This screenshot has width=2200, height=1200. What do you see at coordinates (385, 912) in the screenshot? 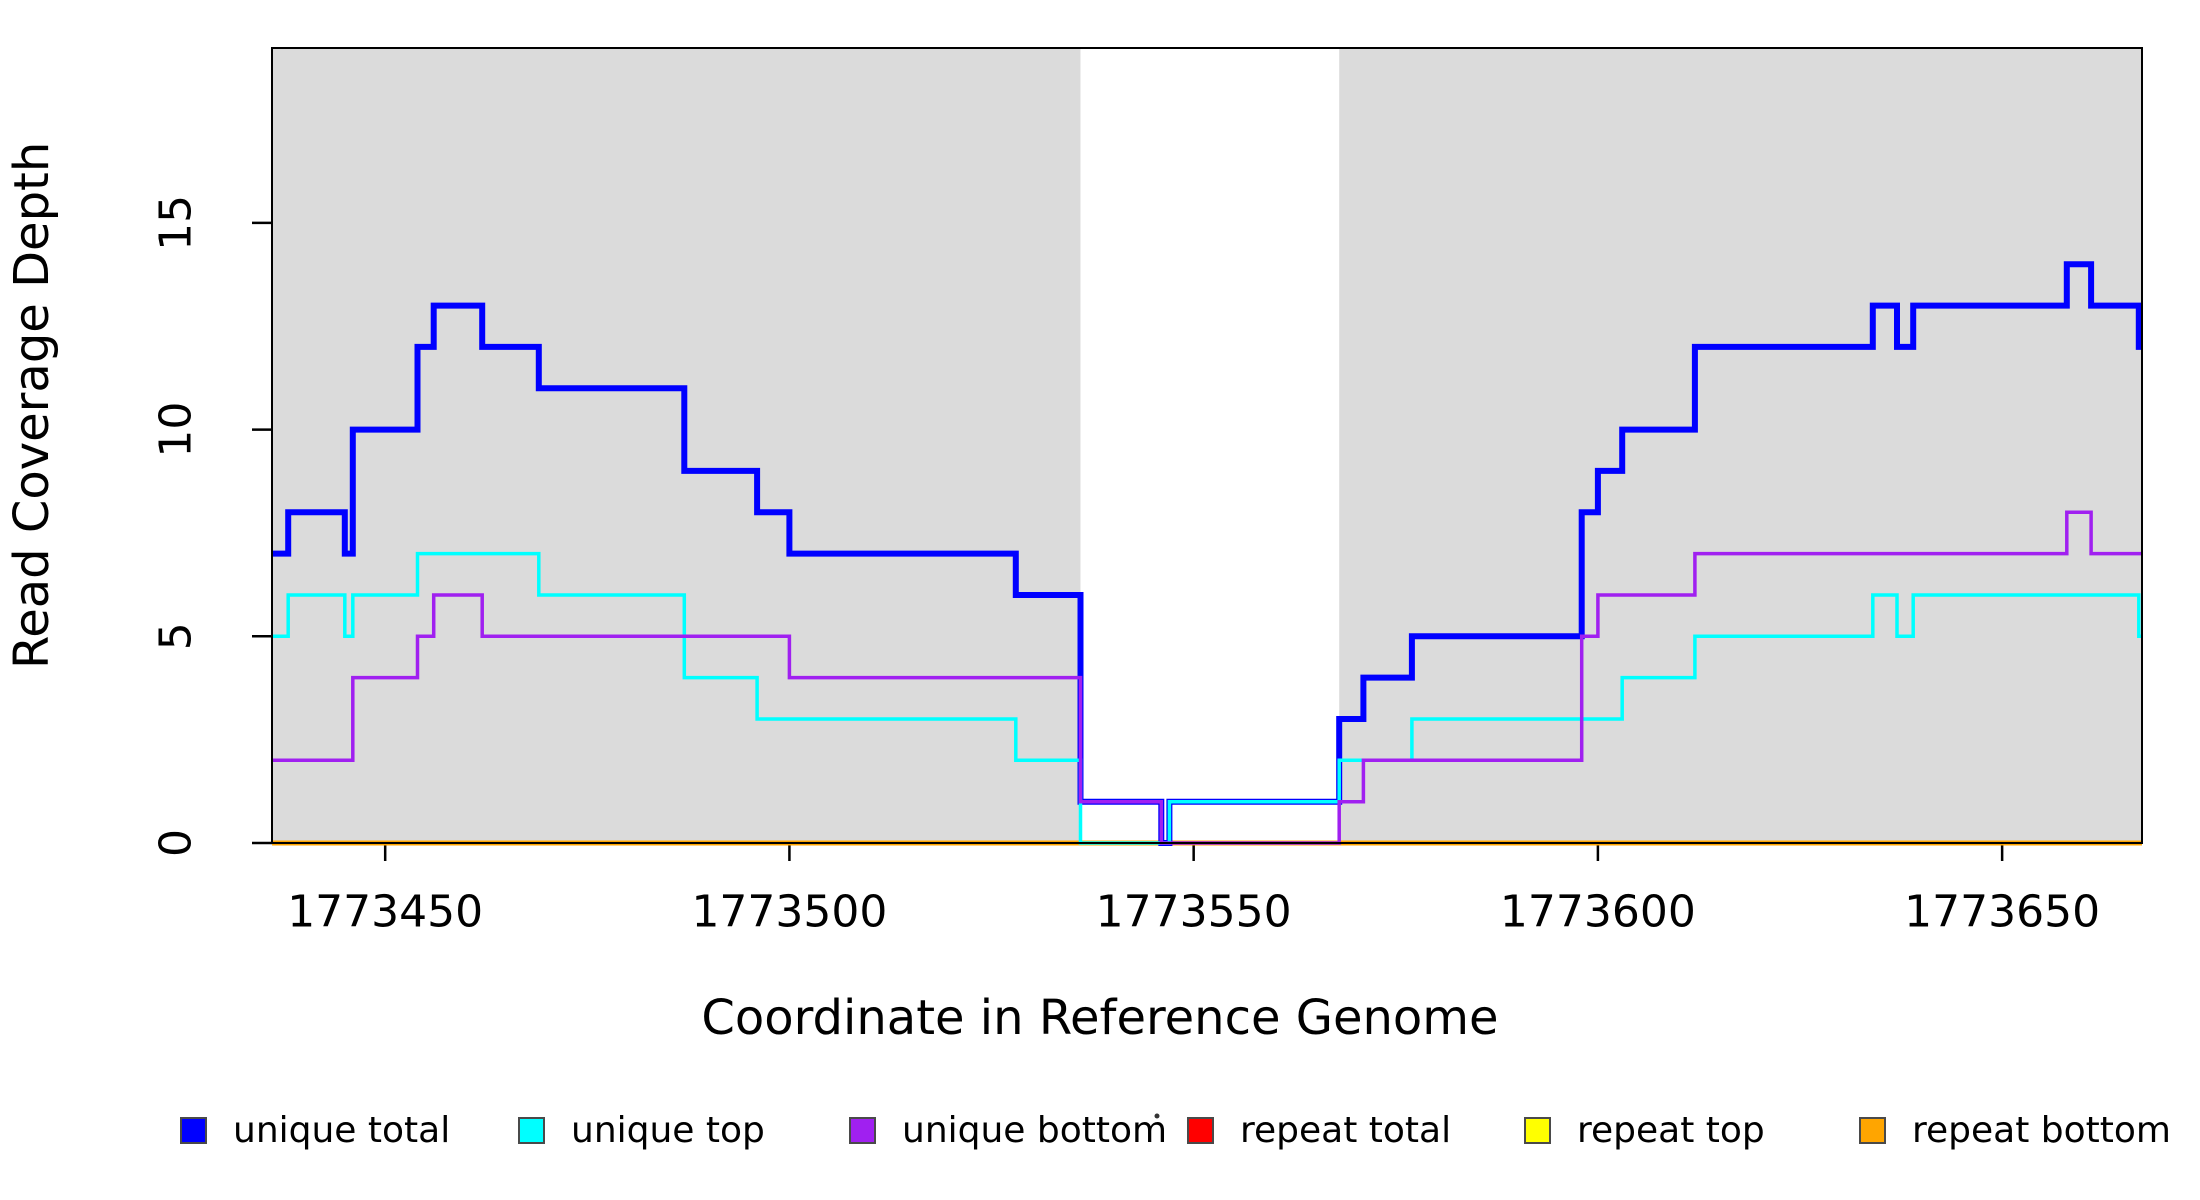
I see `x-tick-label: 1773450` at bounding box center [385, 912].